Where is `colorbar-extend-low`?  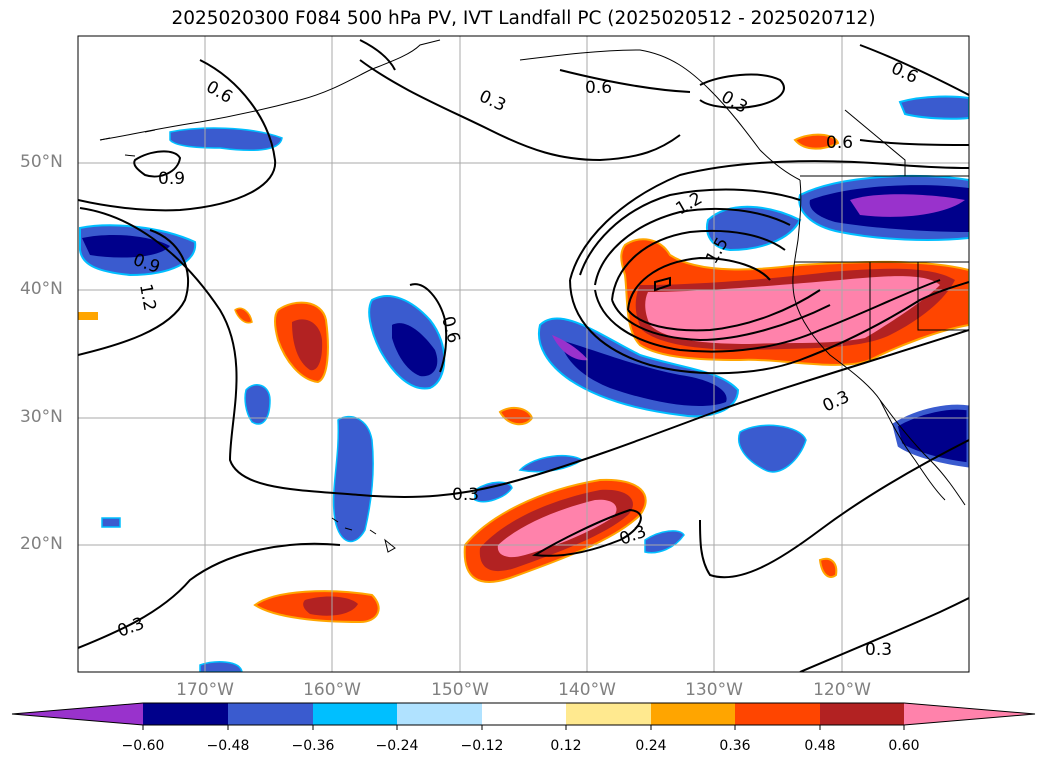 colorbar-extend-low is located at coordinates (77, 714).